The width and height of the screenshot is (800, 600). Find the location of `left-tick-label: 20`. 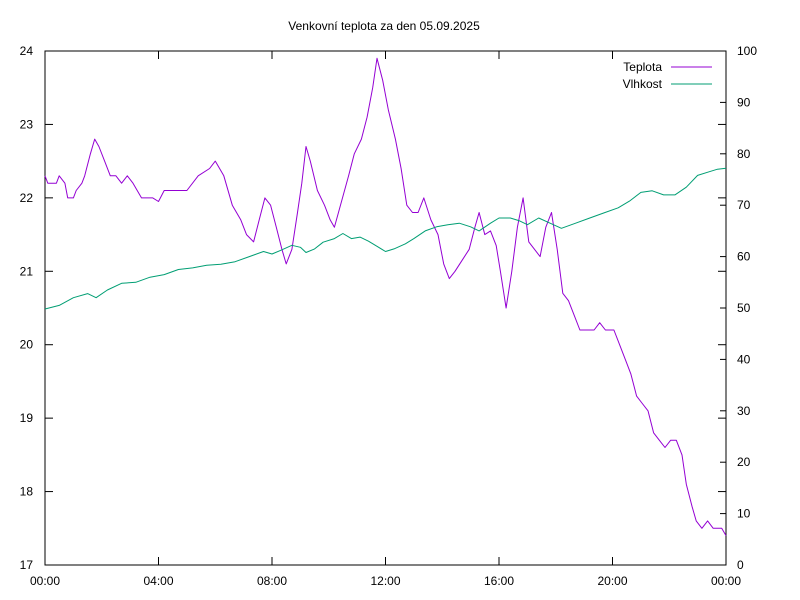

left-tick-label: 20 is located at coordinates (27, 345).